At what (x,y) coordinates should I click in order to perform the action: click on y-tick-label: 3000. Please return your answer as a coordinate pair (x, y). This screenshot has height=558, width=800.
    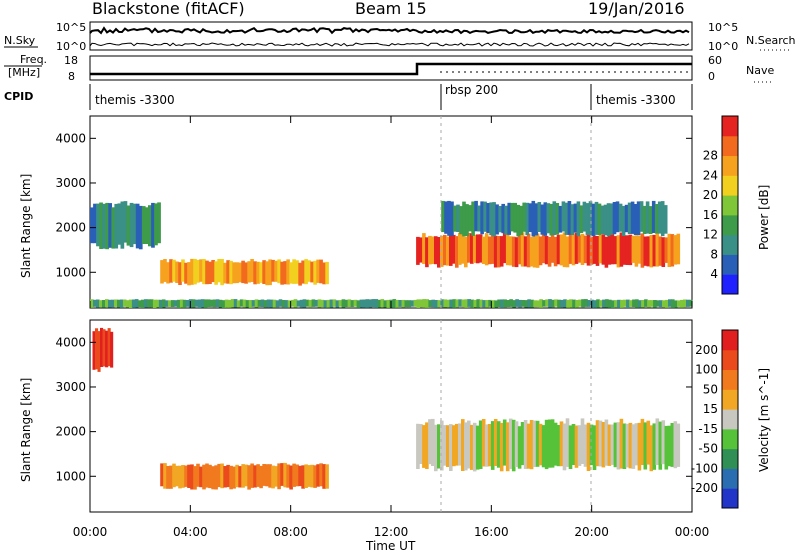
    Looking at the image, I should click on (70, 183).